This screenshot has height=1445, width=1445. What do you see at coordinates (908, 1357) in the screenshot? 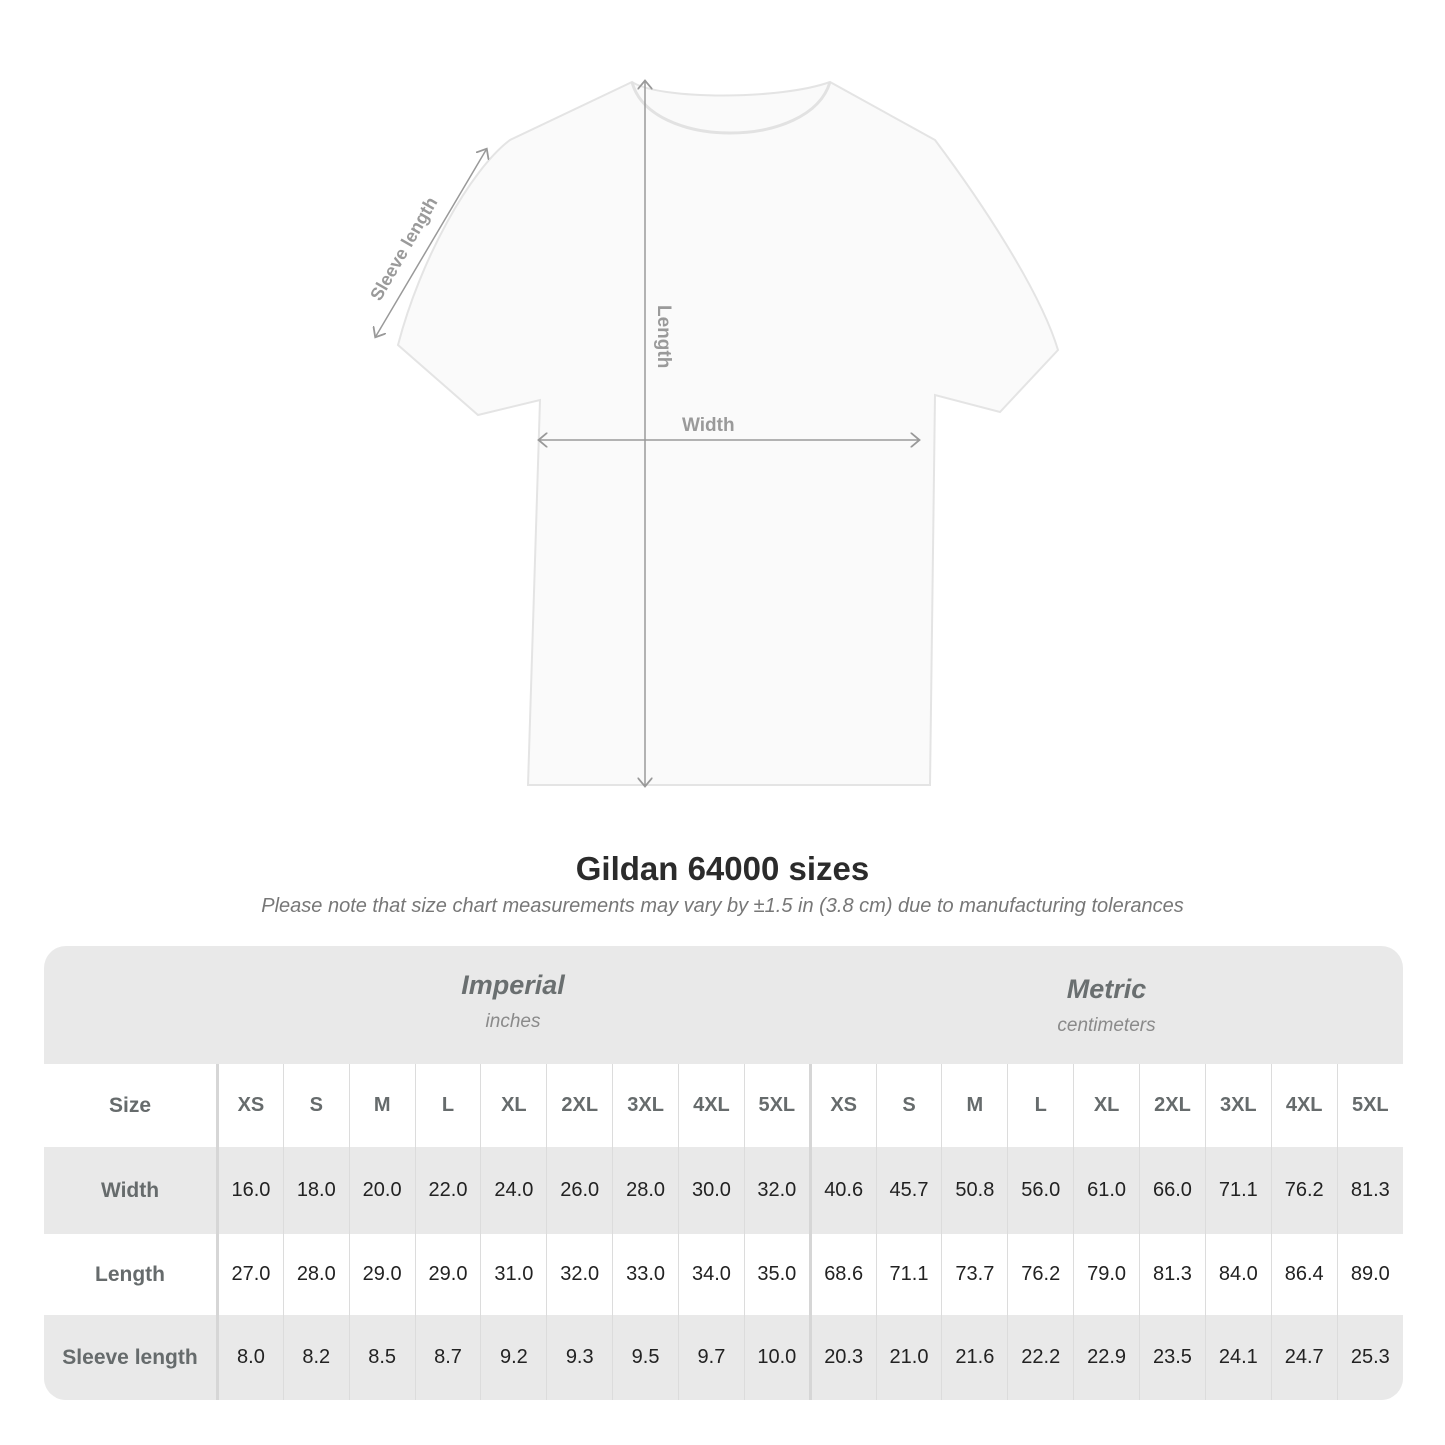
I see `table-cell: 21.0` at bounding box center [908, 1357].